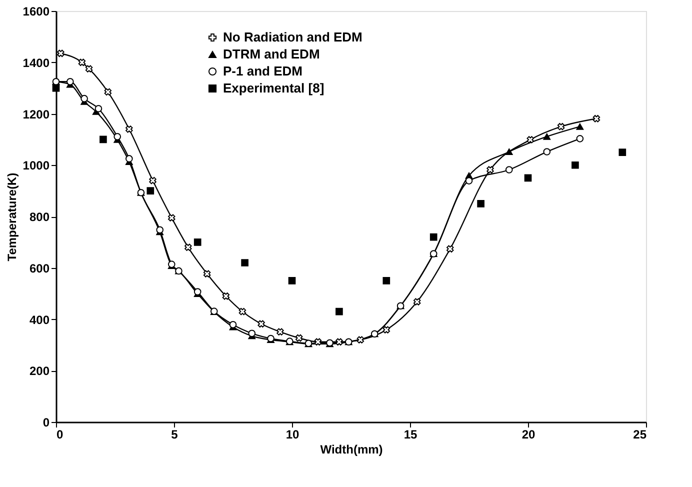 The width and height of the screenshot is (692, 487). Describe the element at coordinates (60, 435) in the screenshot. I see `x-tick-label: 0` at that location.